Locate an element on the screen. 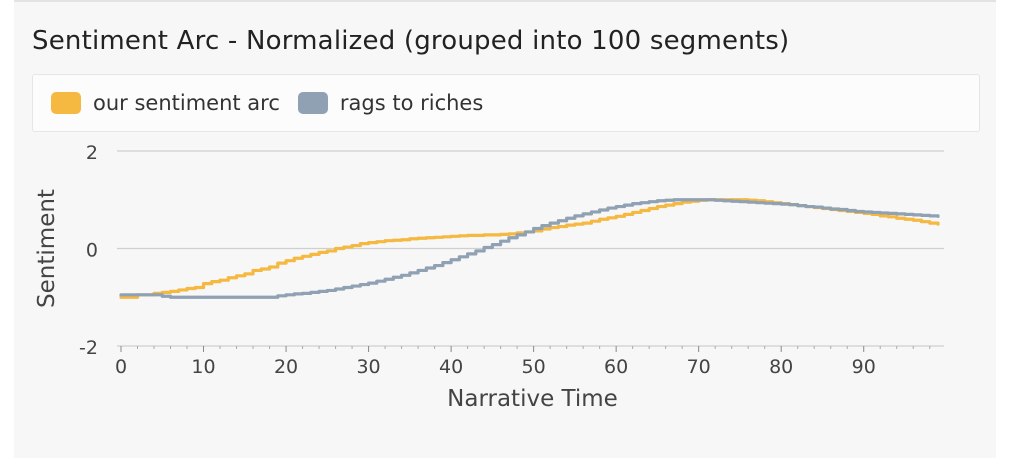 This screenshot has height=460, width=1012. y-tick-label: 0 is located at coordinates (92, 251).